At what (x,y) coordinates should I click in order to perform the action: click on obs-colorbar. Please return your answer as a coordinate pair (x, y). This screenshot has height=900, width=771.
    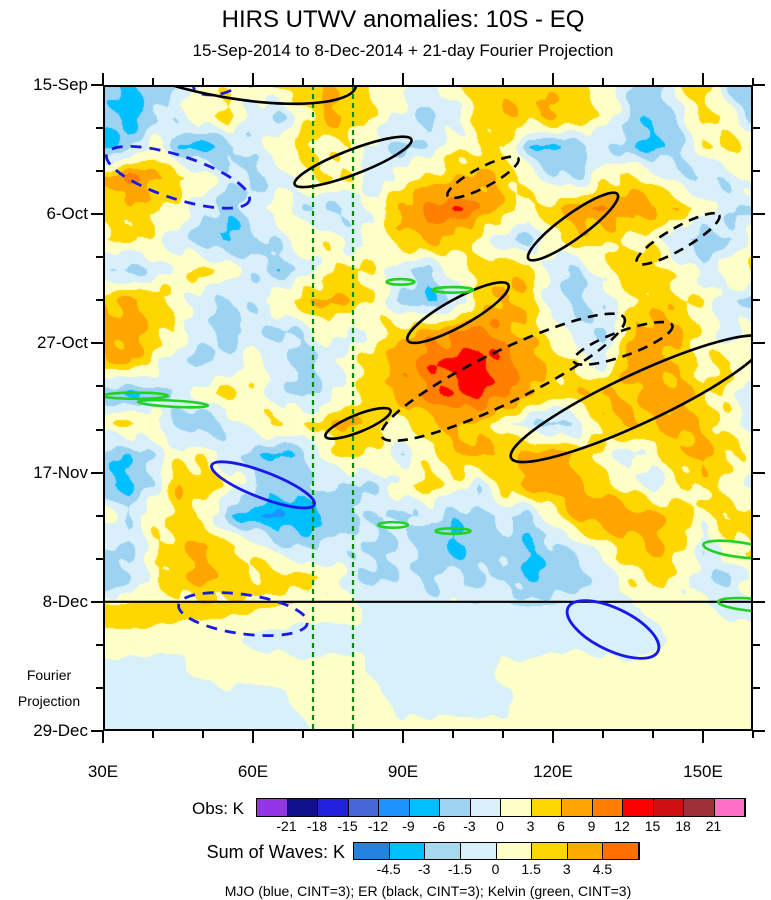
    Looking at the image, I should click on (501, 807).